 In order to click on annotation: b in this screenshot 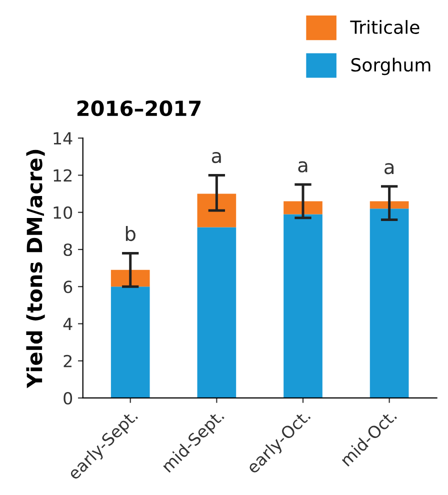, I will do `click(131, 234)`.